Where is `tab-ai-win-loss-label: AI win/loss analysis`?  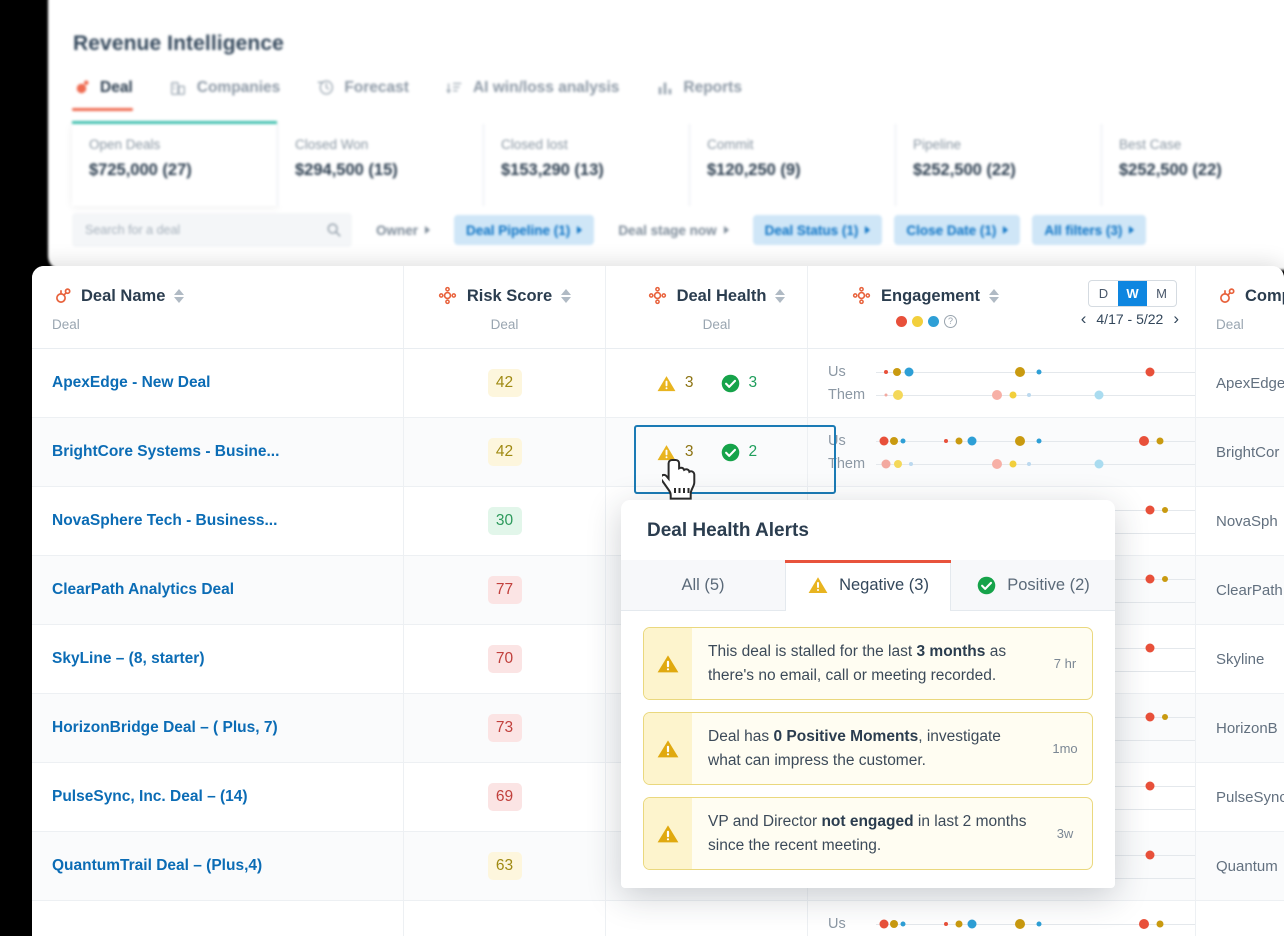 tab-ai-win-loss-label: AI win/loss analysis is located at coordinates (546, 87).